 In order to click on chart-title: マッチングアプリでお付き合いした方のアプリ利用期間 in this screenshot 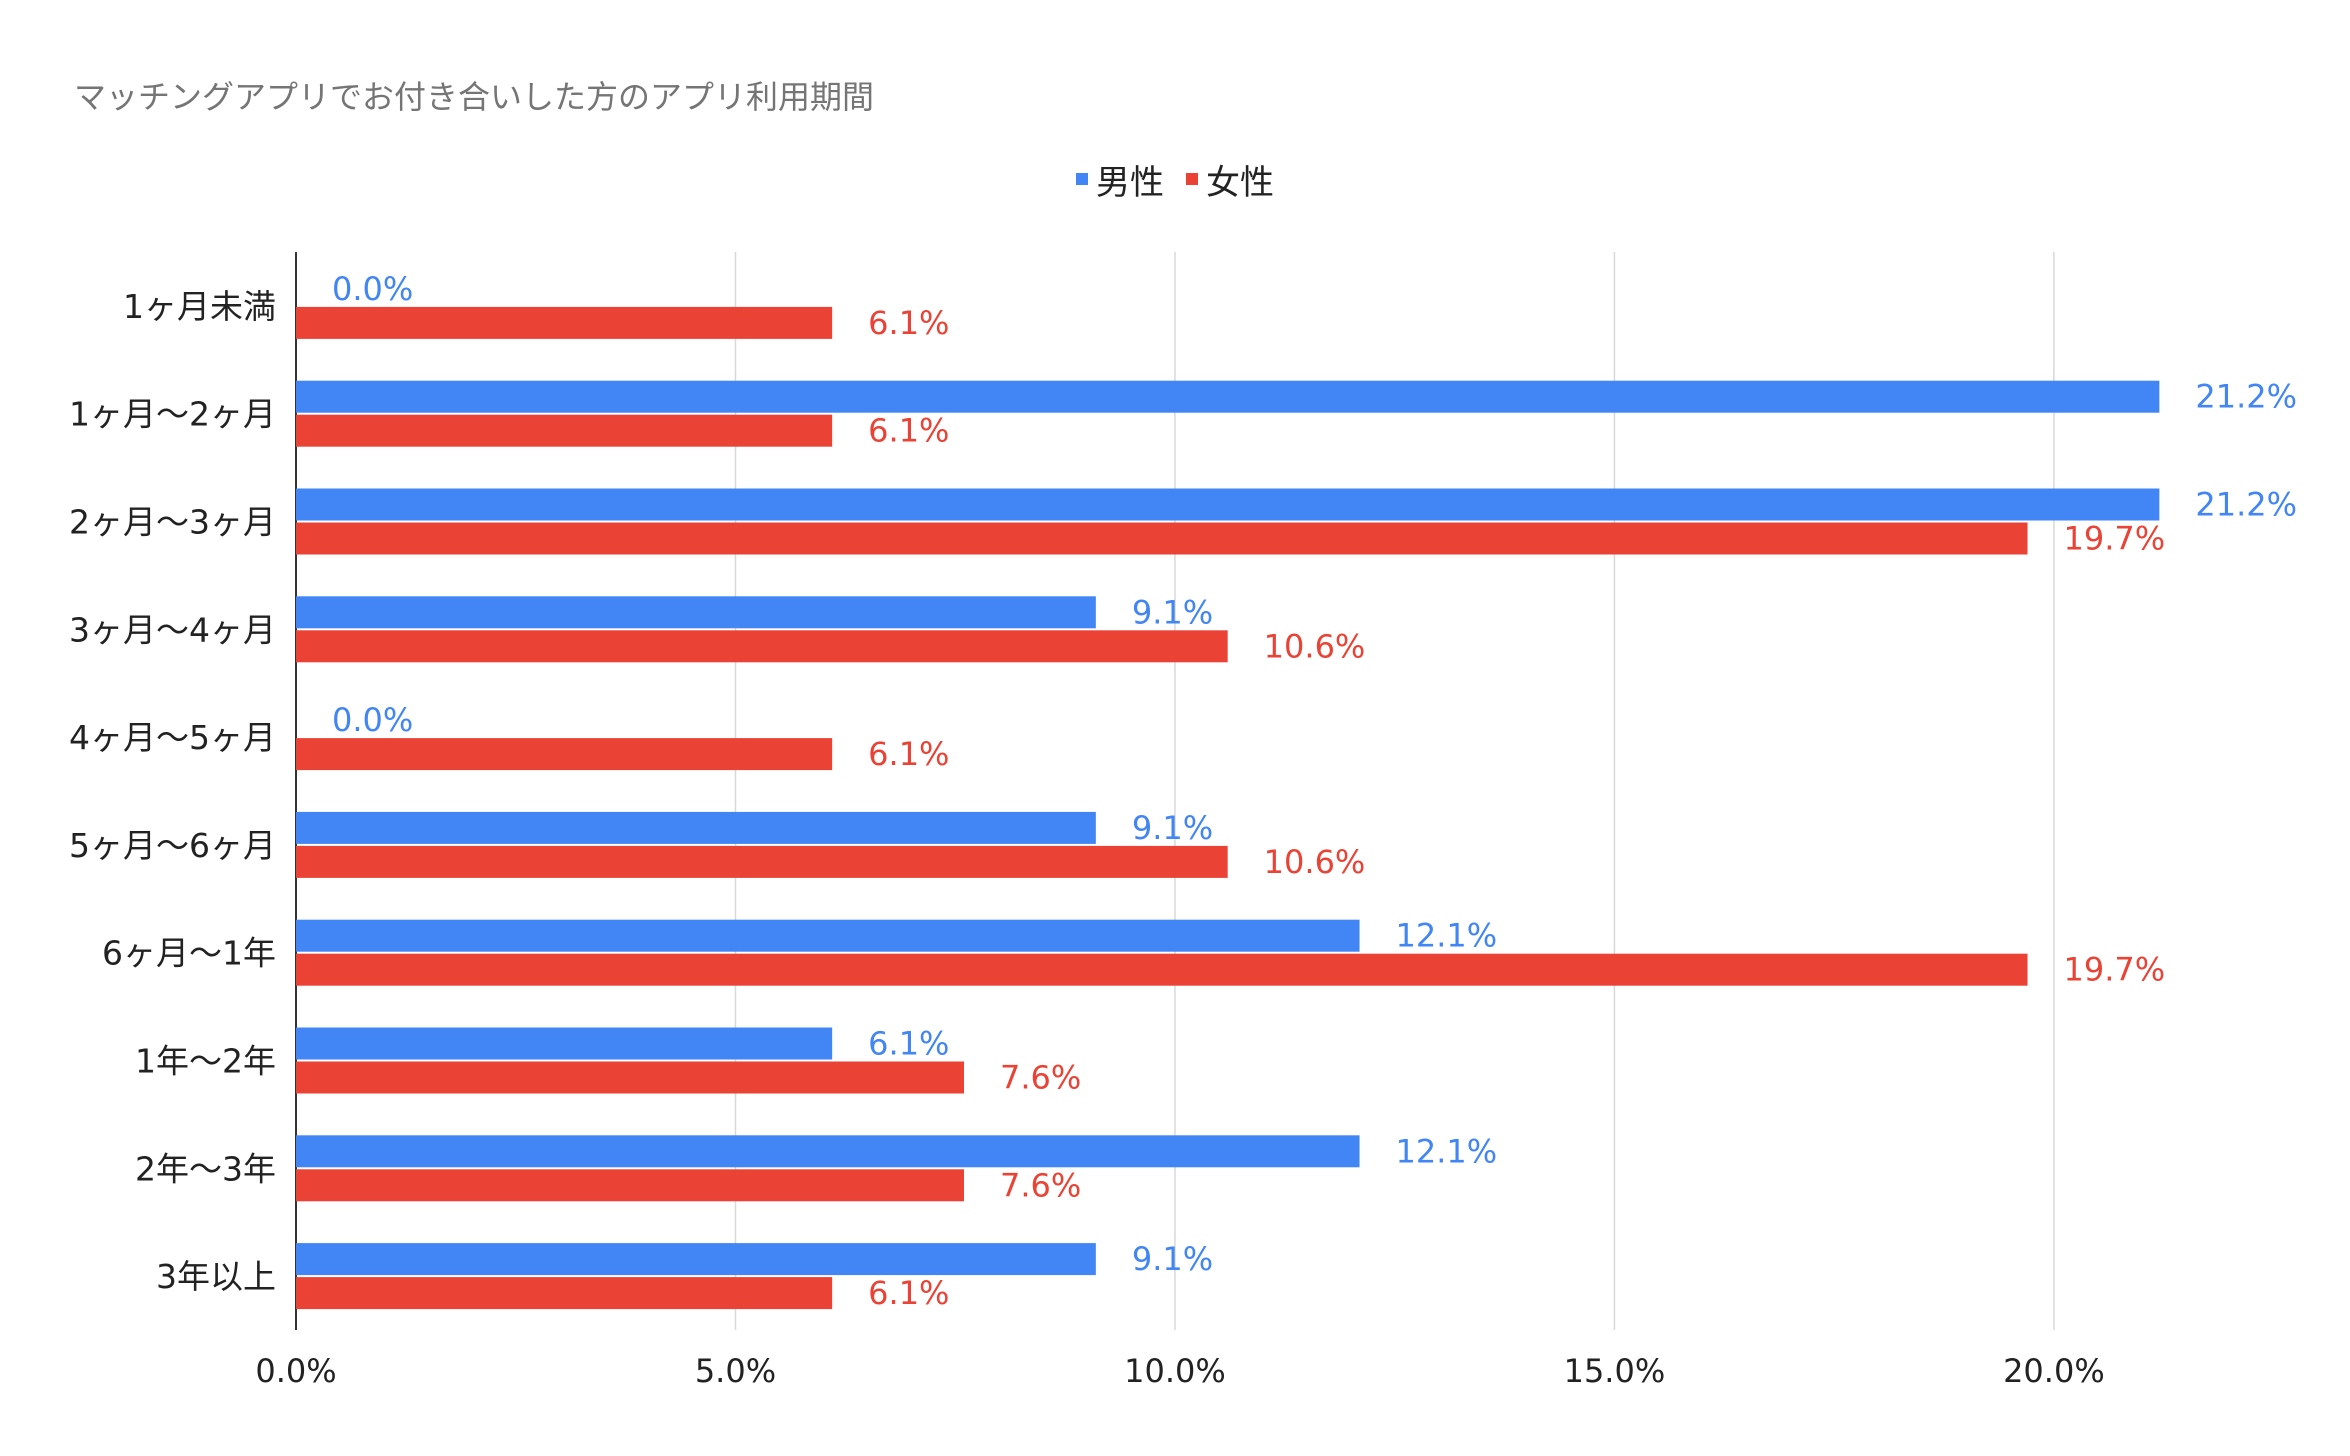, I will do `click(474, 97)`.